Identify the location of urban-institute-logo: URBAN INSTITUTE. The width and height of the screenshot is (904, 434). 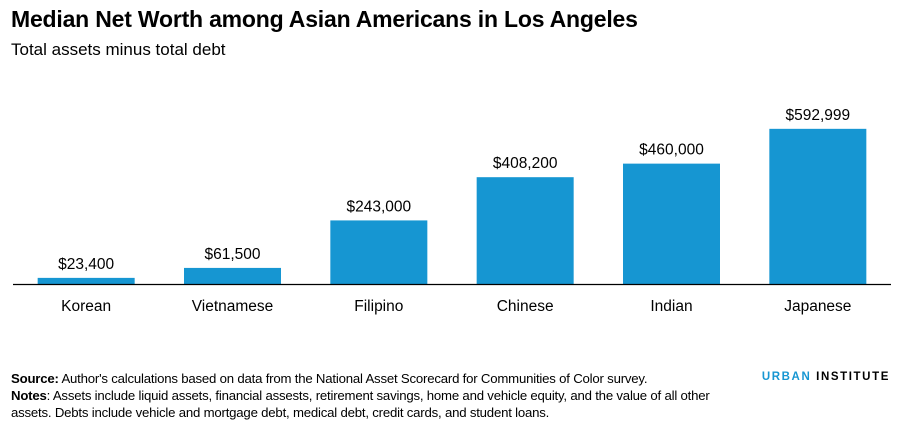
(825, 377).